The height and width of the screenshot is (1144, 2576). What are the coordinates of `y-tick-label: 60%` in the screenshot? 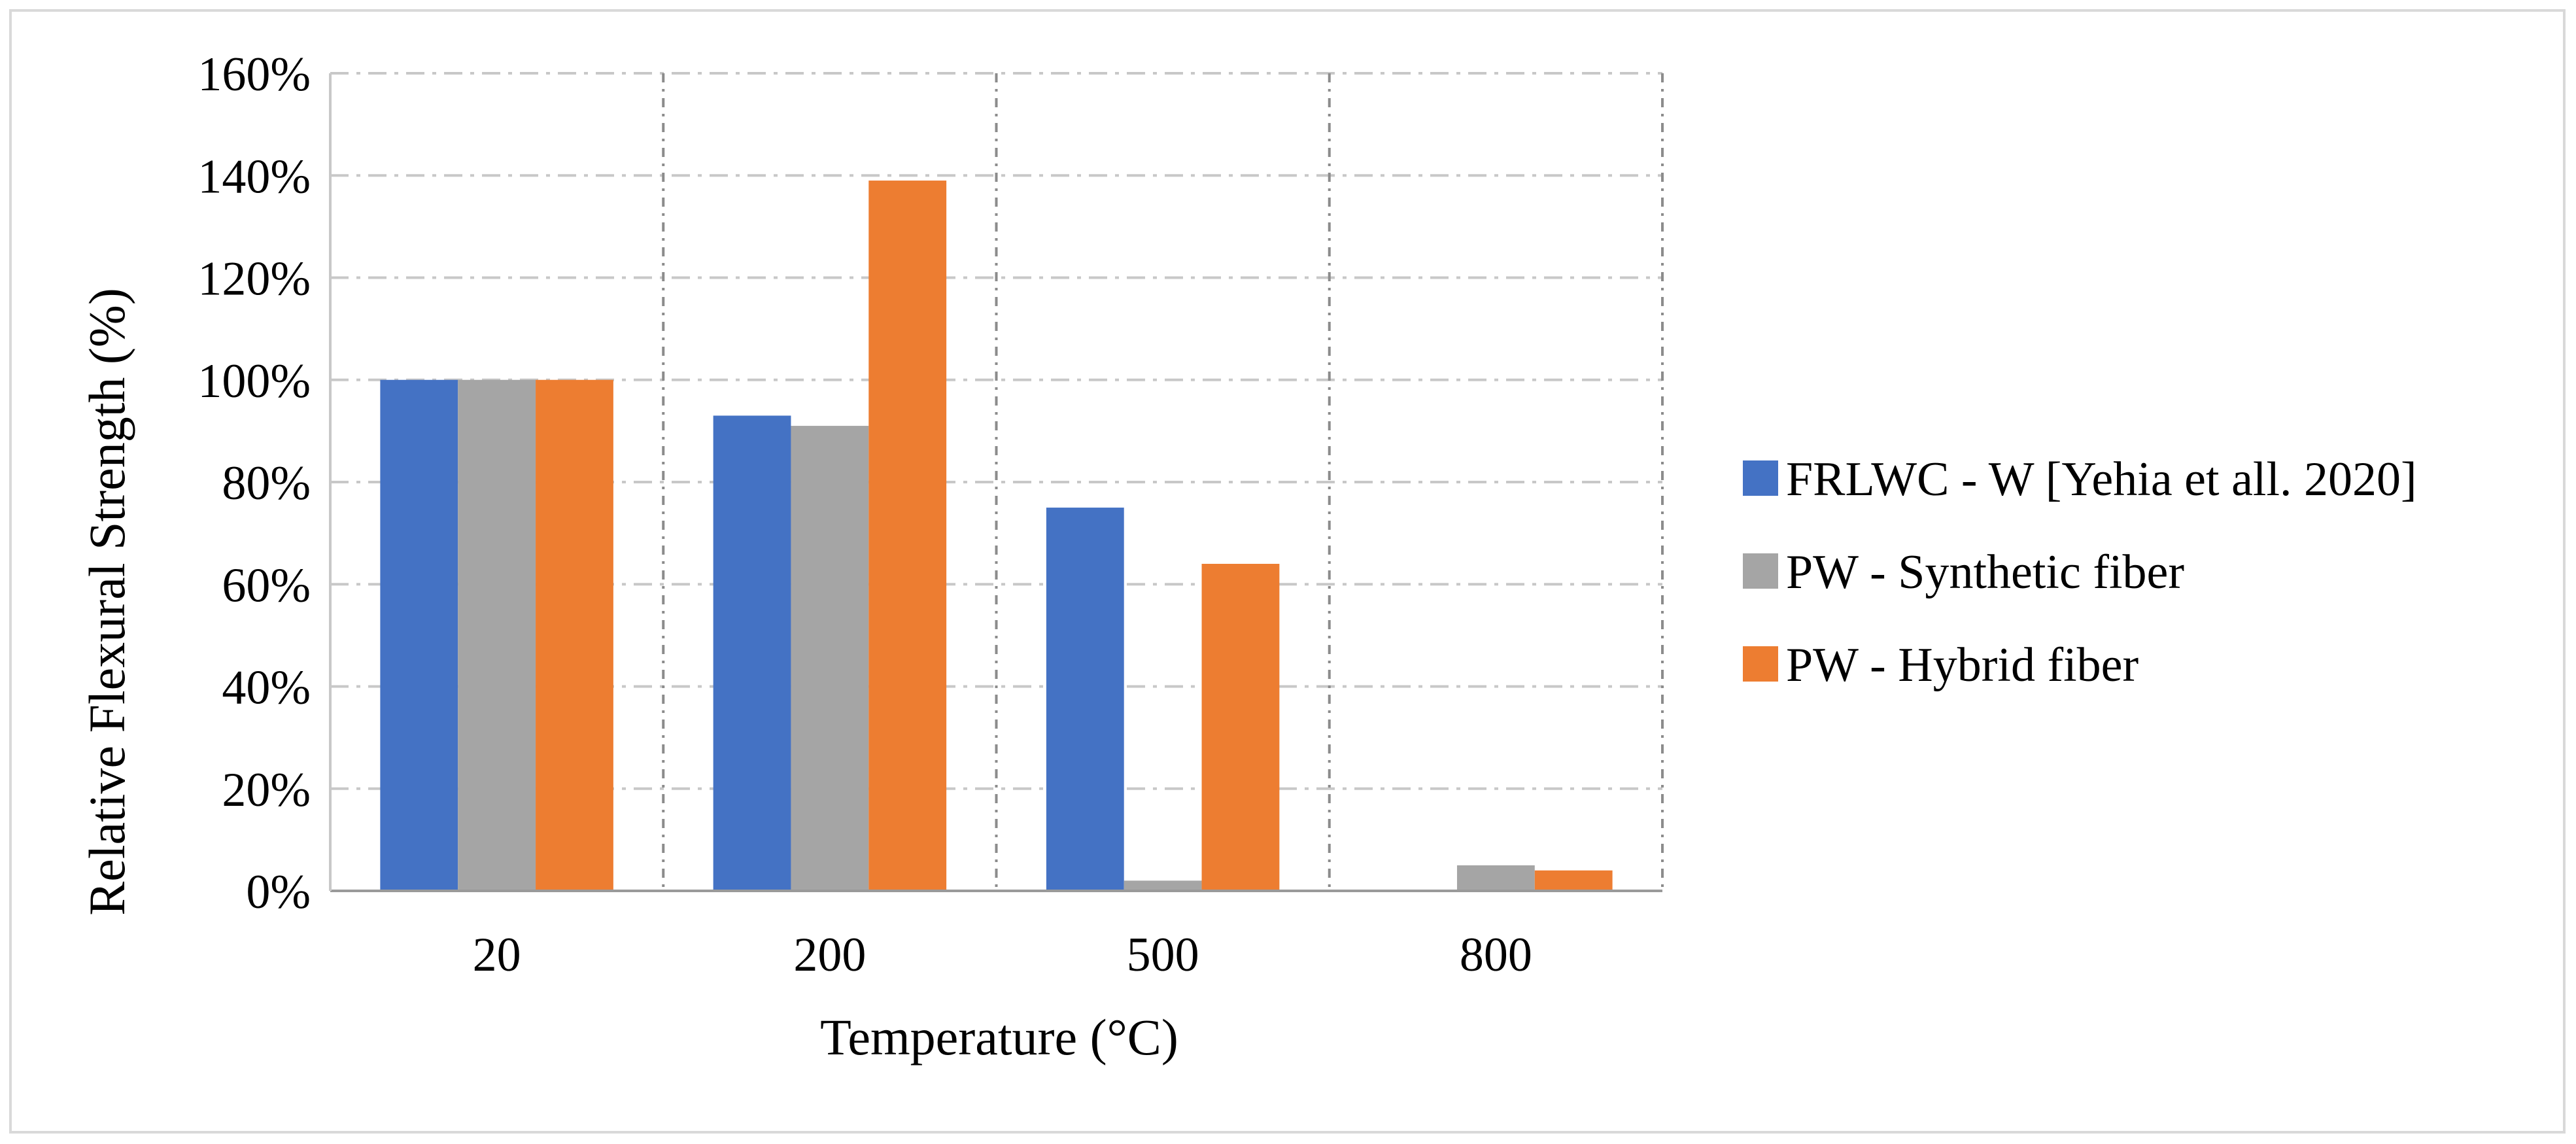 It's located at (266, 585).